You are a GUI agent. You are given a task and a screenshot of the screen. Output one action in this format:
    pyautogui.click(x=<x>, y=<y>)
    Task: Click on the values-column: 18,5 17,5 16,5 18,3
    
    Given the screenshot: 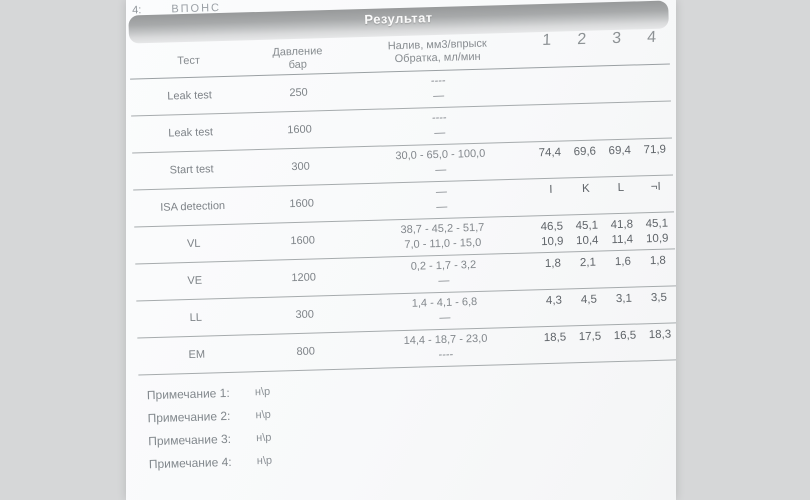 What is the action you would take?
    pyautogui.click(x=606, y=343)
    